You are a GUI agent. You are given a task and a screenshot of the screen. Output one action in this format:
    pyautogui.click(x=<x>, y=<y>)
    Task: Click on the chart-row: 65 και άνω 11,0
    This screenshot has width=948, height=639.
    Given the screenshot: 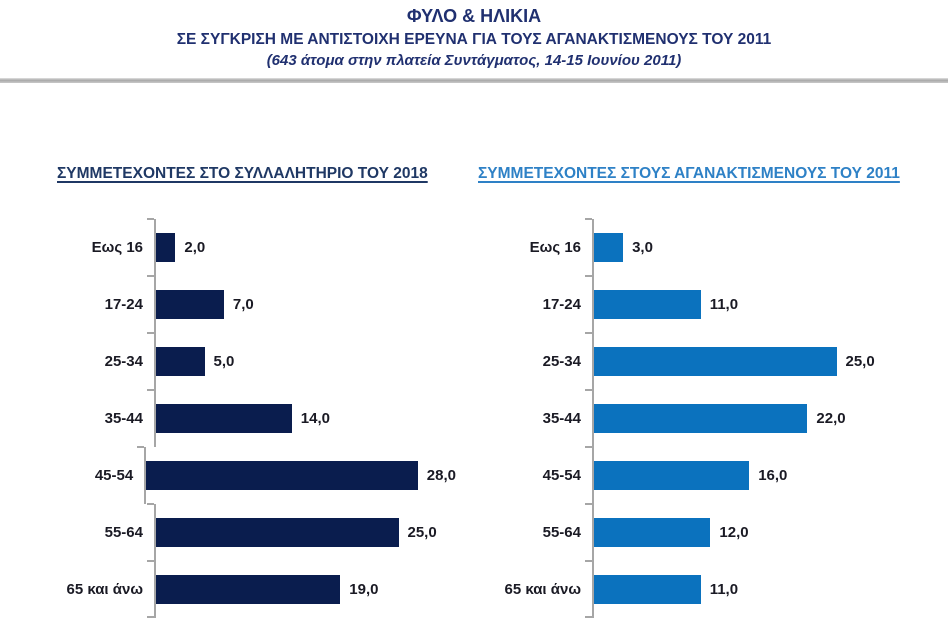 What is the action you would take?
    pyautogui.click(x=709, y=589)
    